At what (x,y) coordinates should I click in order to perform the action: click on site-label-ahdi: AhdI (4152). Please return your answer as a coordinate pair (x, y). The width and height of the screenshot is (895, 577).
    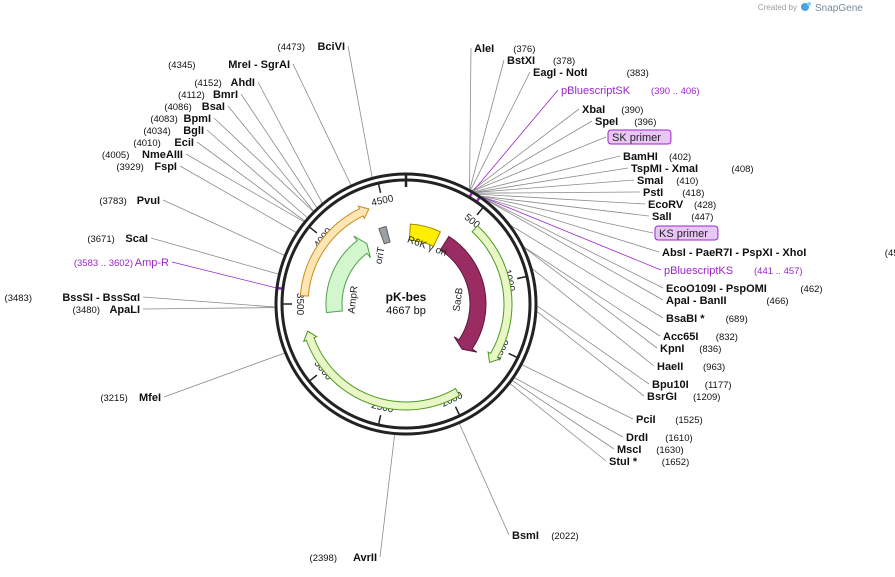
    Looking at the image, I should click on (224, 83).